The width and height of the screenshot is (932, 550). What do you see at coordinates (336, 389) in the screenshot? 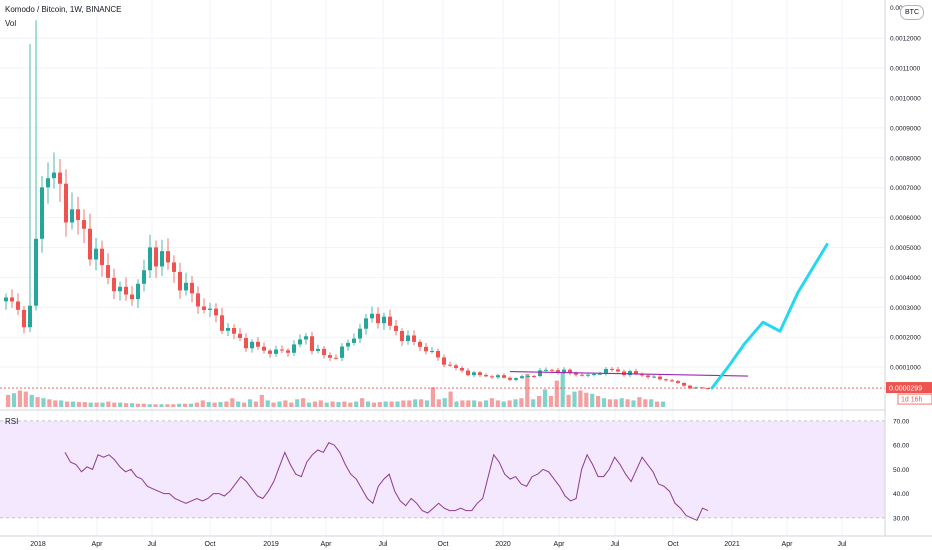
I see `volume-bars` at bounding box center [336, 389].